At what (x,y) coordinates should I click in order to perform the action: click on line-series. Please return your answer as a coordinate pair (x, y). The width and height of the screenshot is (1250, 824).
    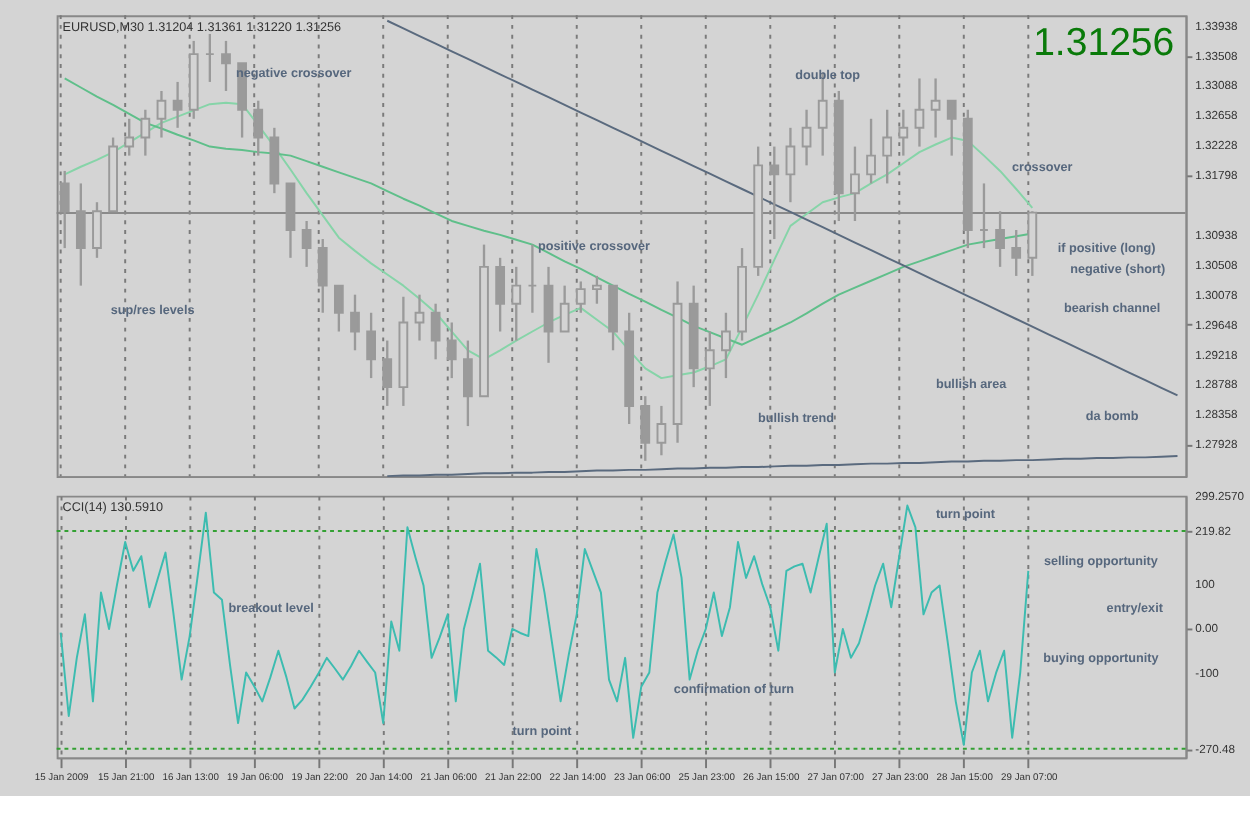
    Looking at the image, I should click on (782, 466).